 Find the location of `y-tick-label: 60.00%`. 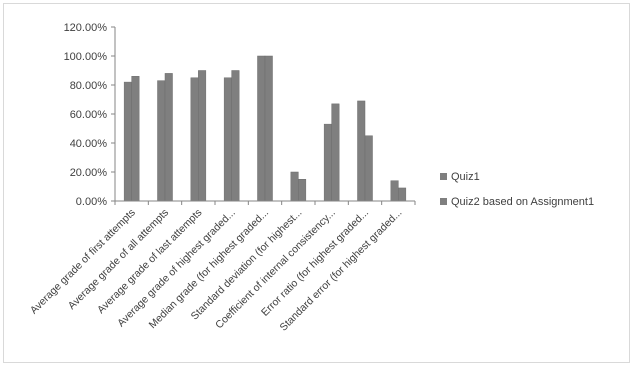

y-tick-label: 60.00% is located at coordinates (89, 115).